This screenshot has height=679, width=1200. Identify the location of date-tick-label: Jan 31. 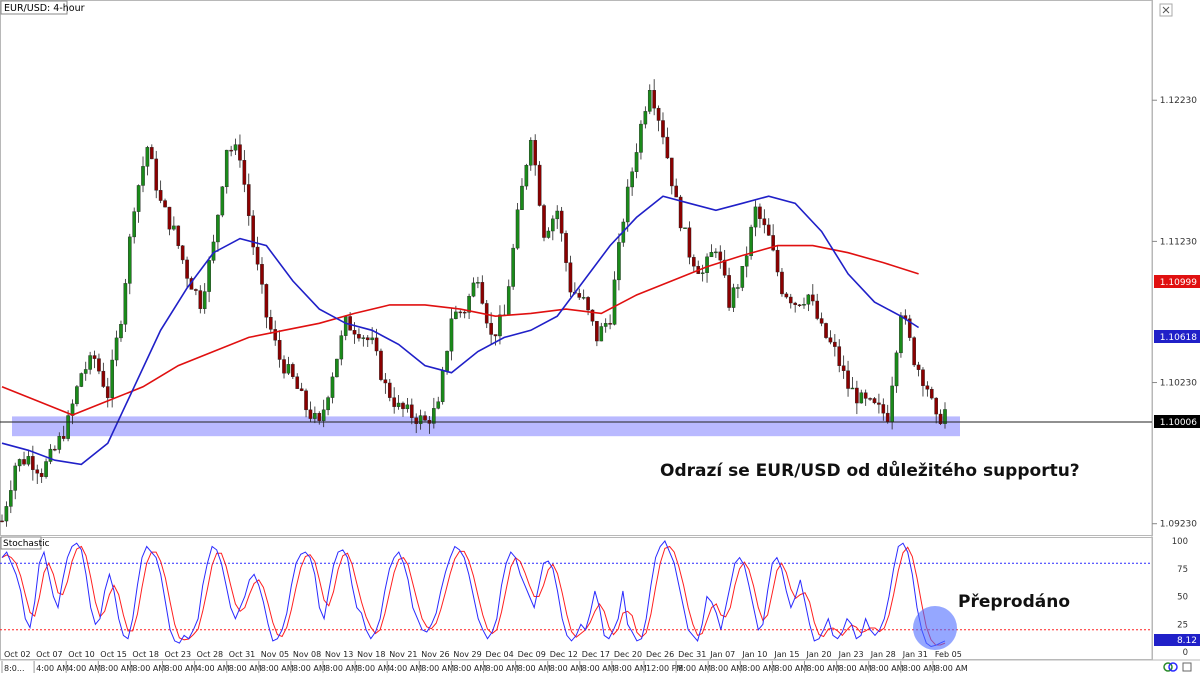
(915, 654).